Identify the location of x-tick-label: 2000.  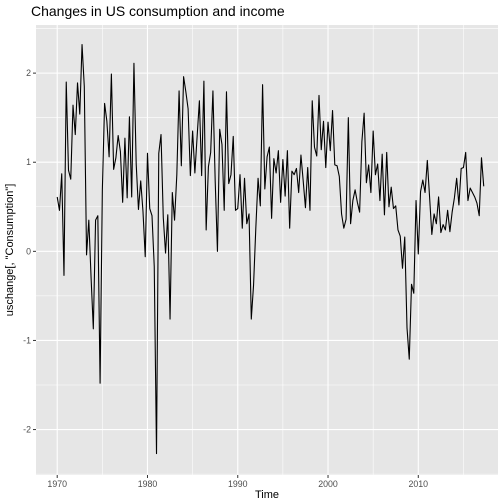
(328, 484).